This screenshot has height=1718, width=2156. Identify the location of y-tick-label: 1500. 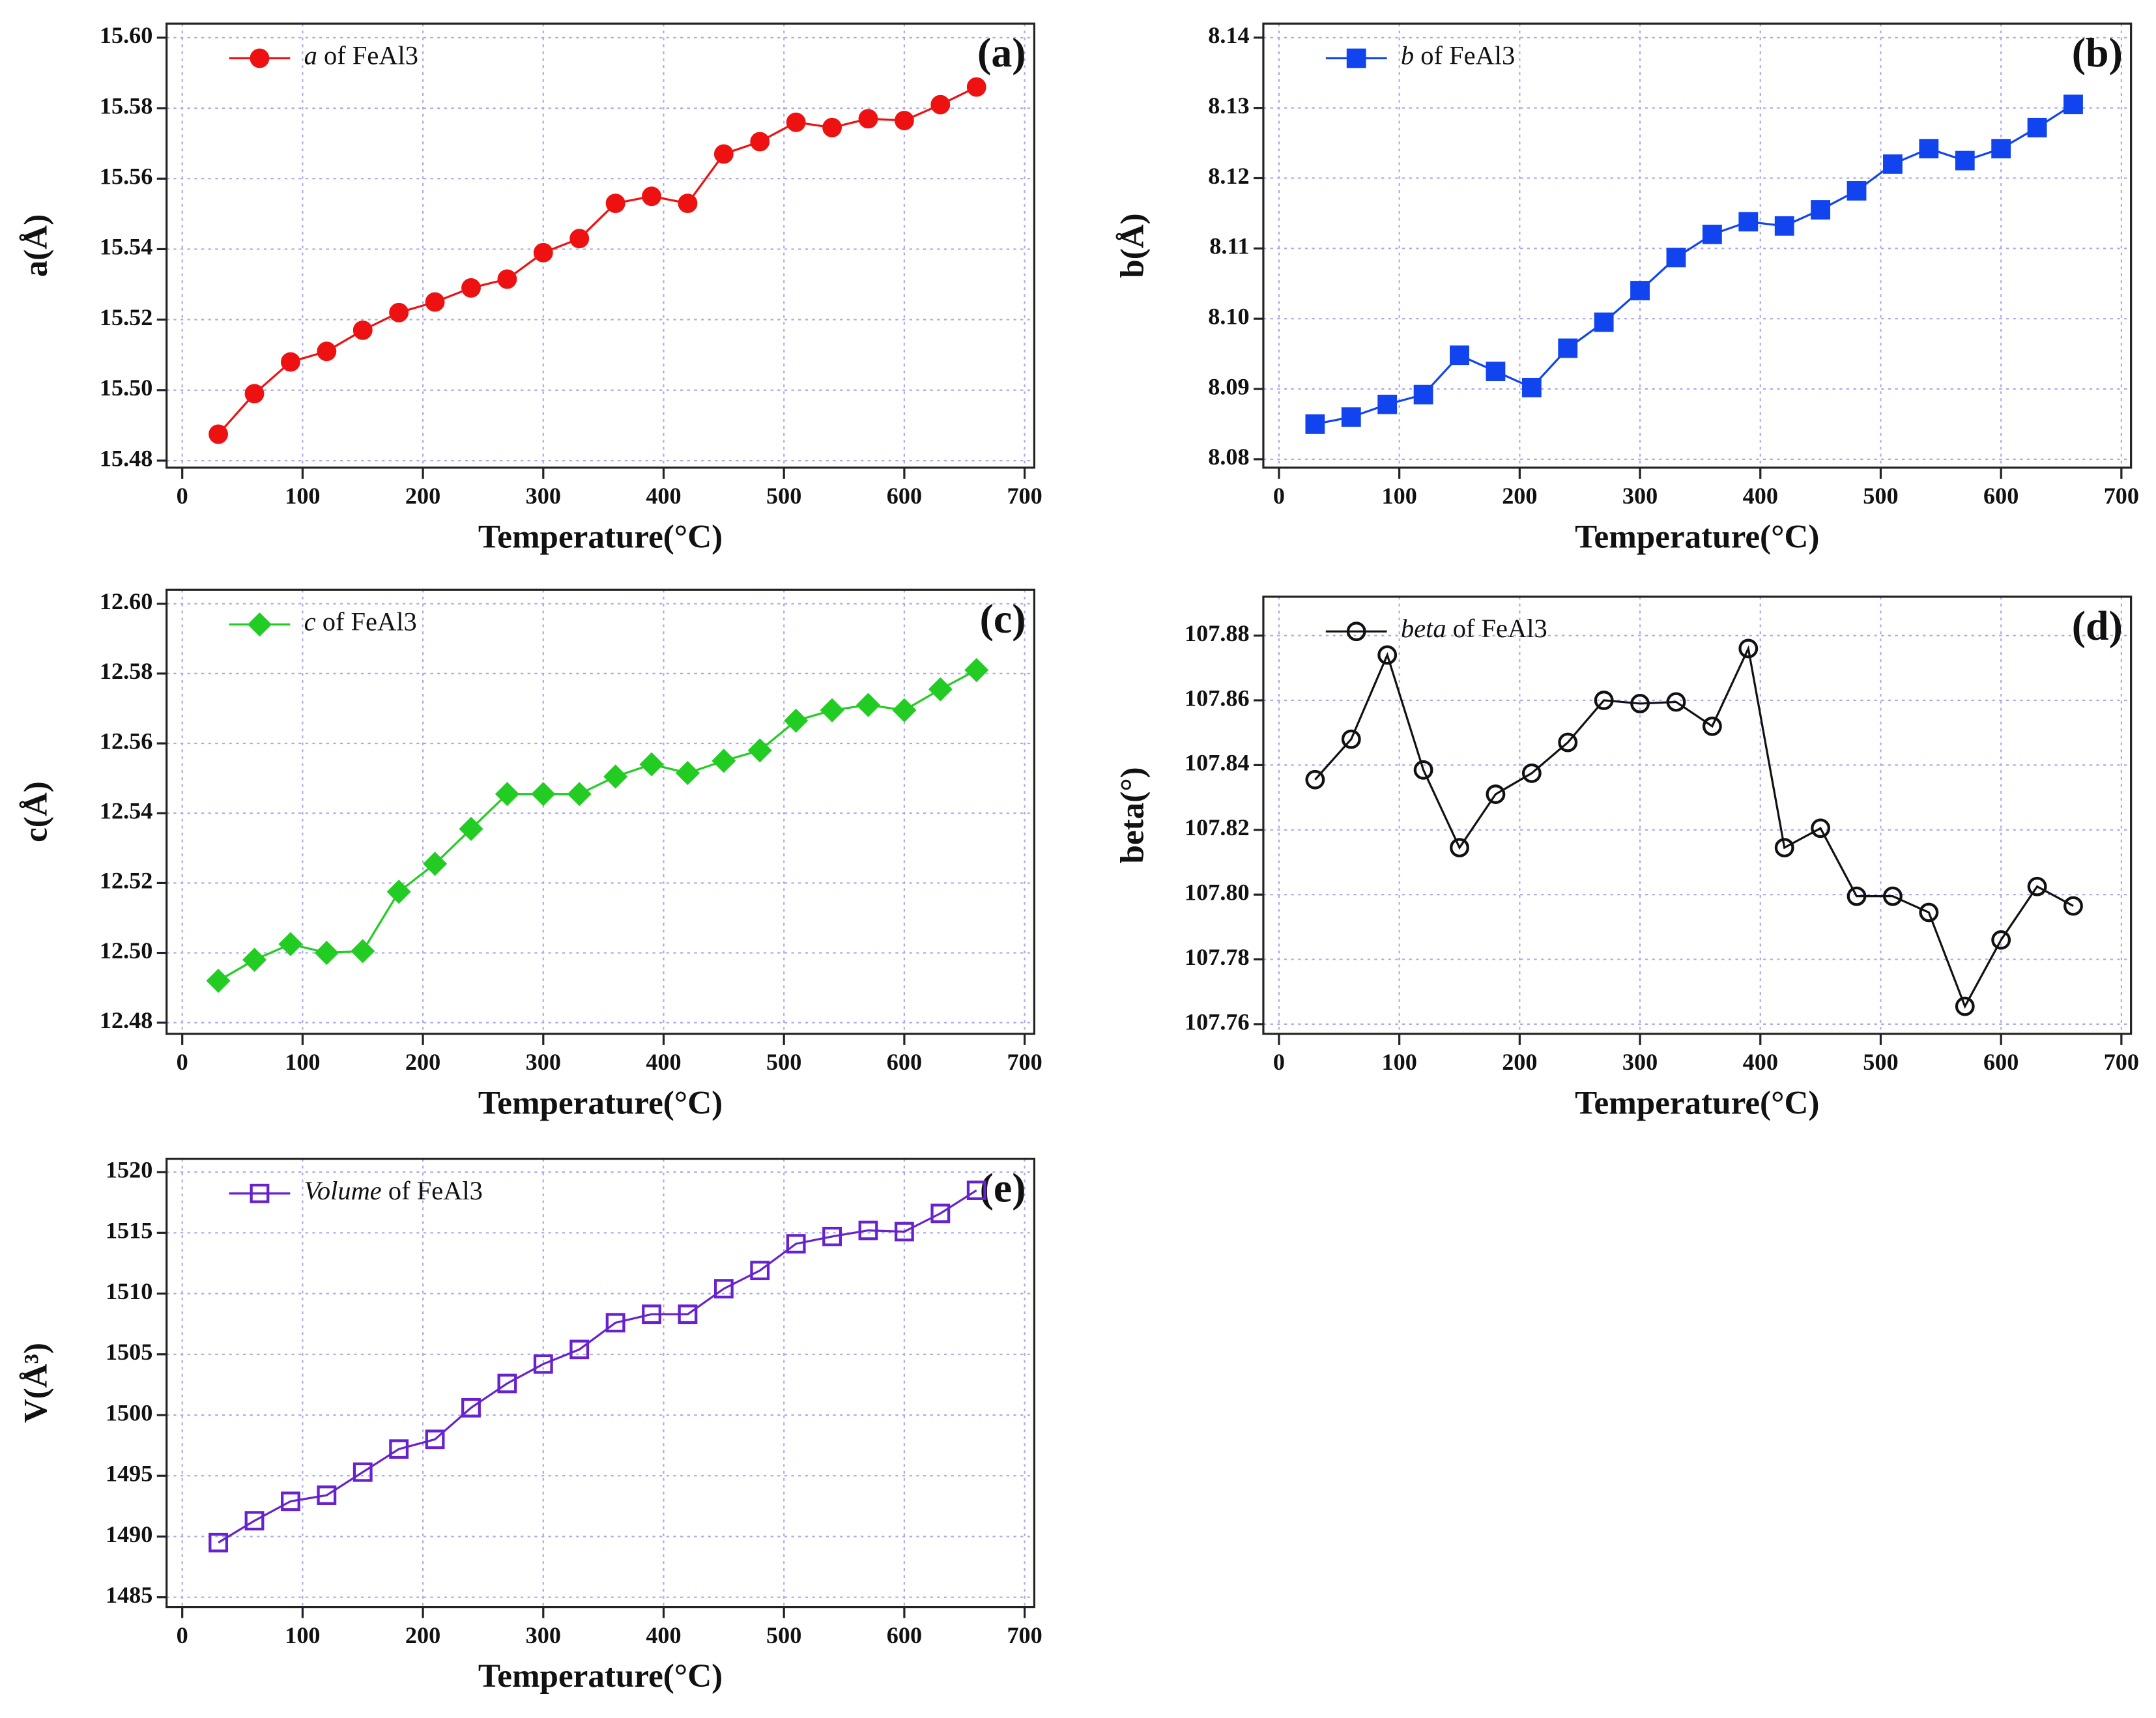
(129, 1412).